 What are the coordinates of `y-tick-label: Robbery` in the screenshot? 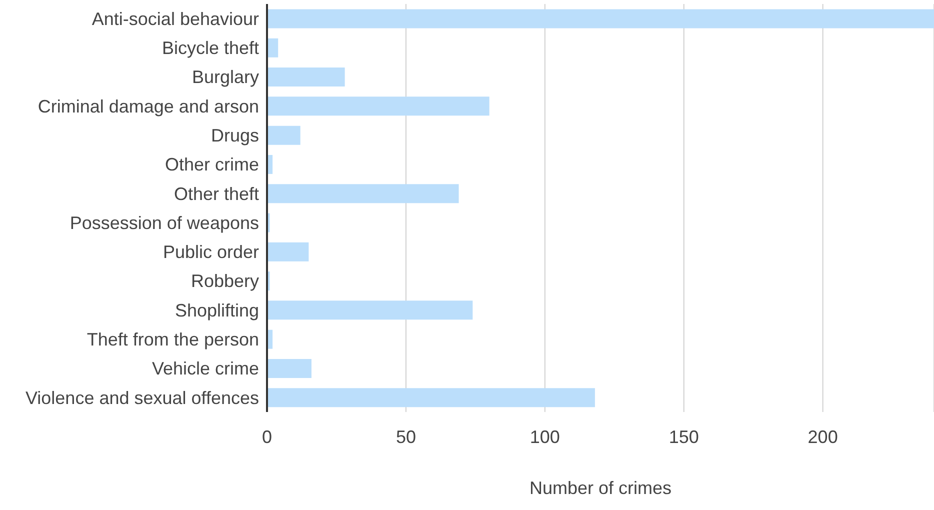 It's located at (224, 281).